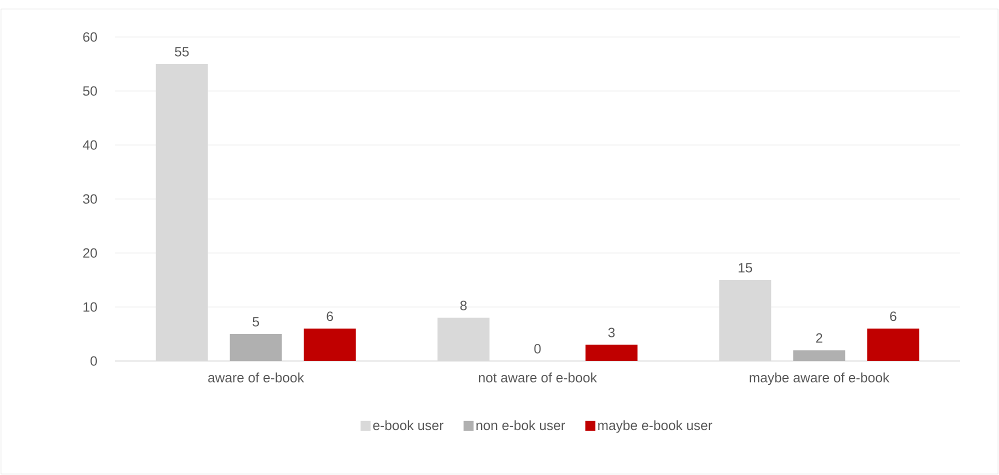 The width and height of the screenshot is (999, 475). Describe the element at coordinates (521, 425) in the screenshot. I see `legend-label: non e-bok user` at that location.